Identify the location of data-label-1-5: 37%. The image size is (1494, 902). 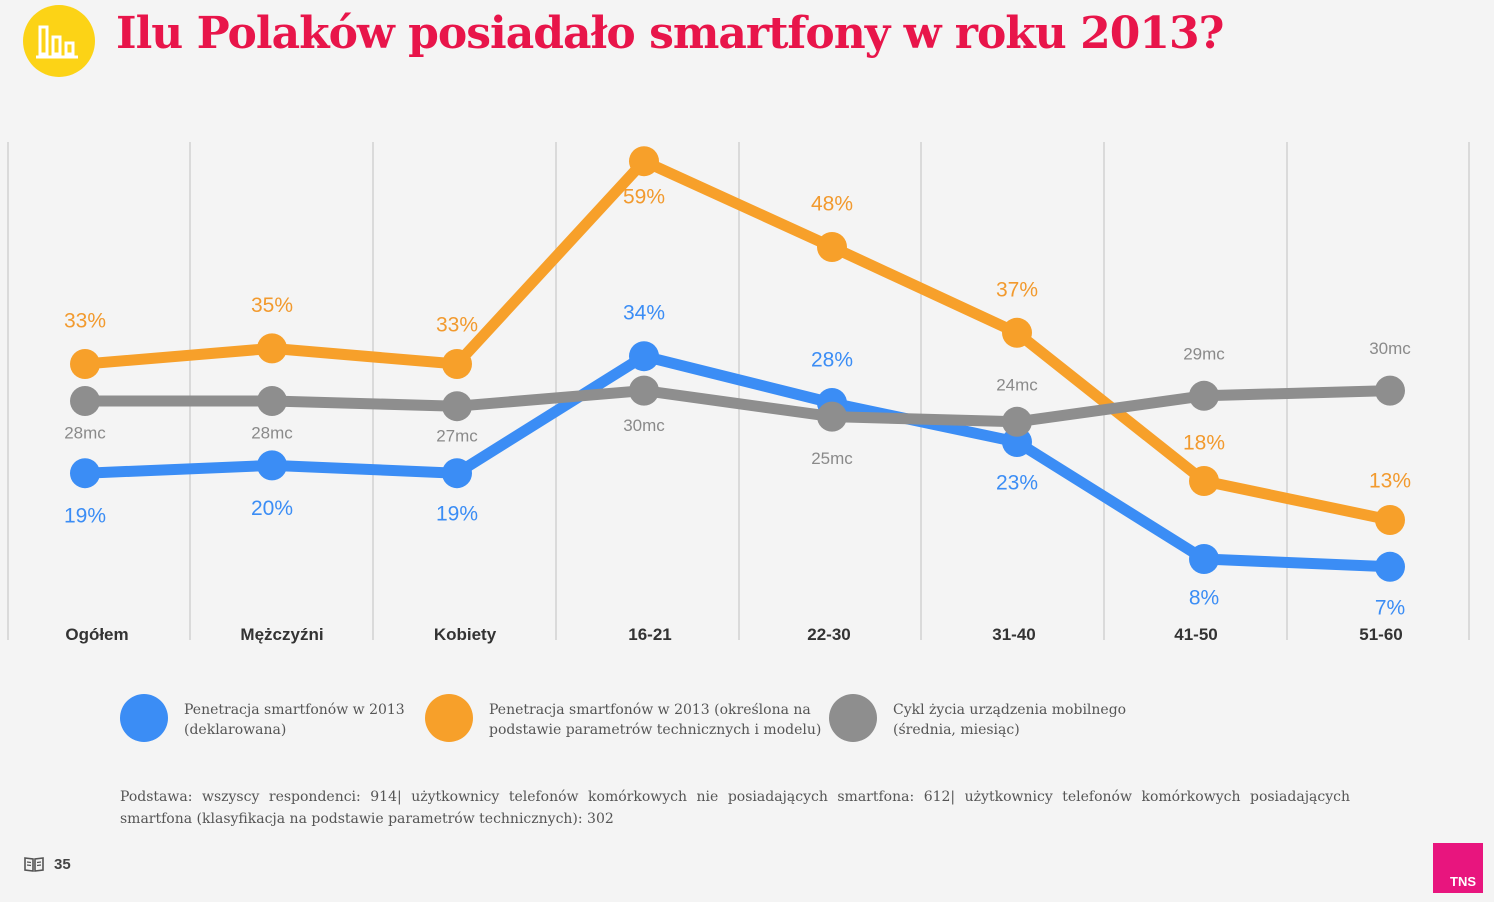
(1017, 289).